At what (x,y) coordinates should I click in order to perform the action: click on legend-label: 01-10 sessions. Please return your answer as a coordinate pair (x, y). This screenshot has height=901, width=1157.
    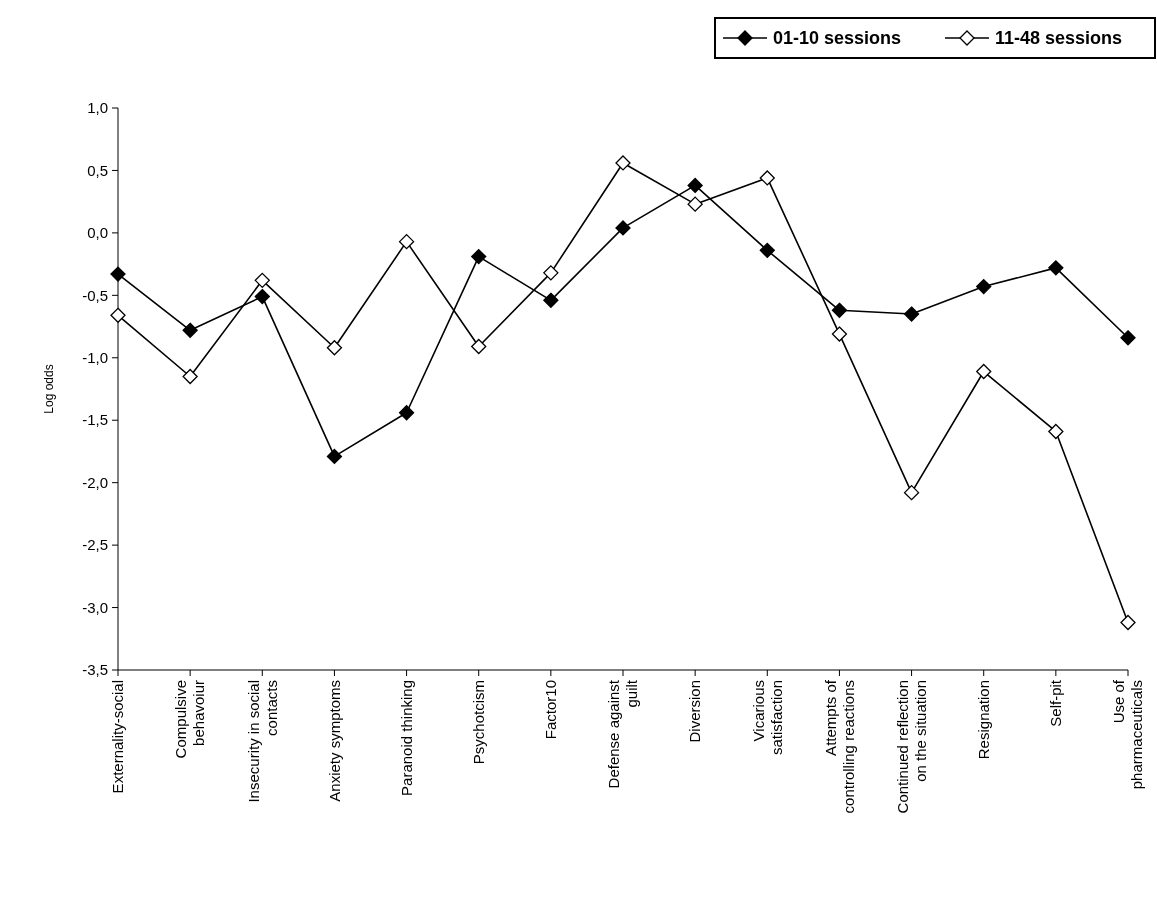
    Looking at the image, I should click on (837, 38).